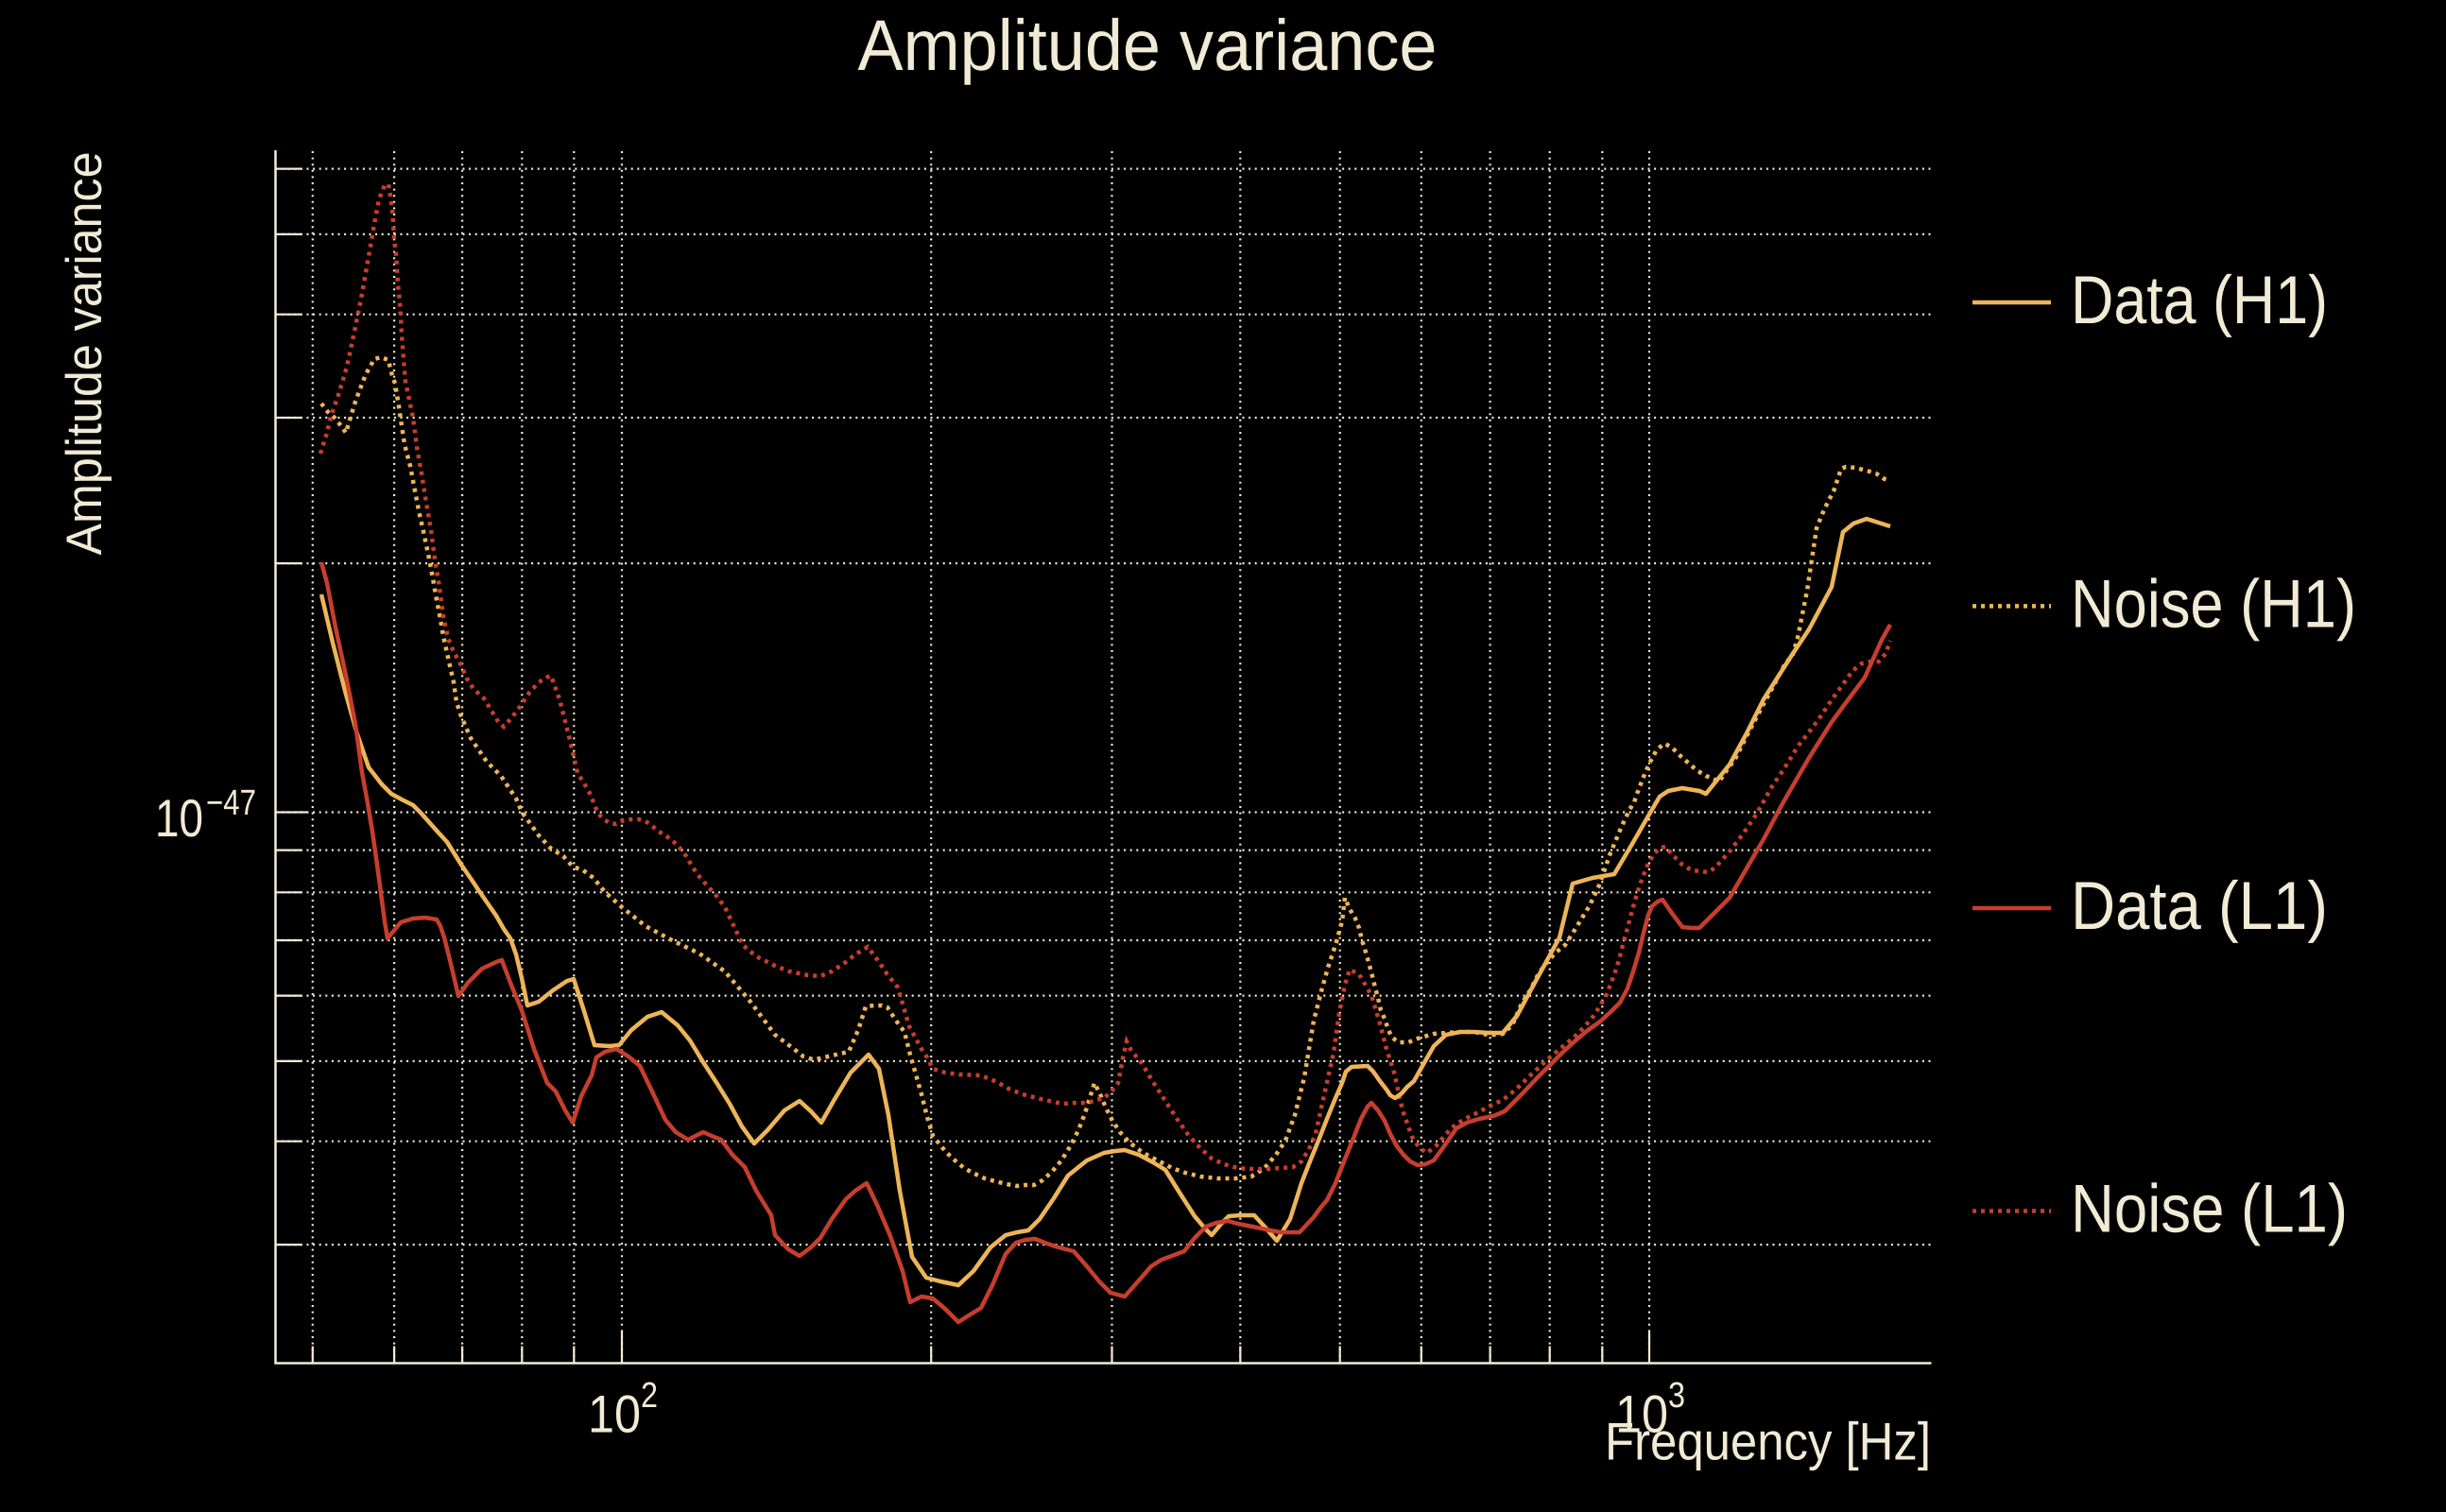  Describe the element at coordinates (2209, 1209) in the screenshot. I see `svg-text: Noise (L1)` at that location.